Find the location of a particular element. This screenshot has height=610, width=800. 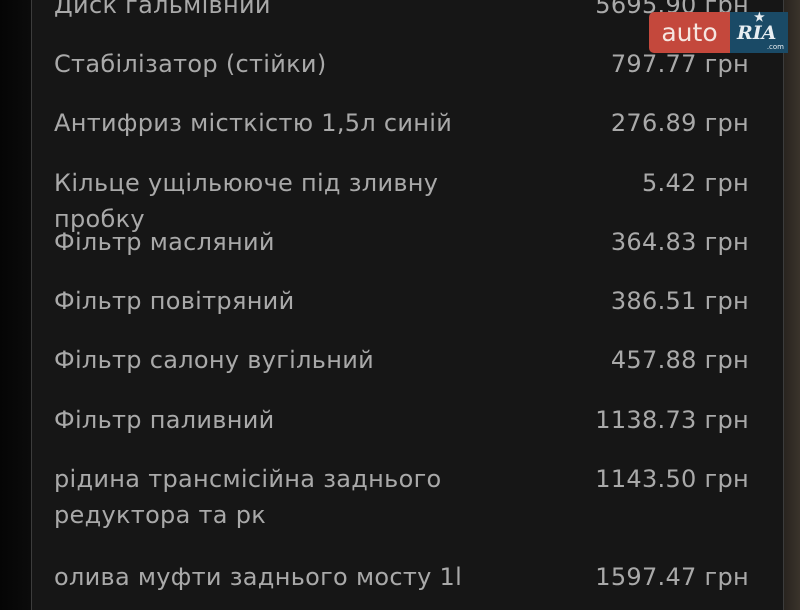

list-item: Антифриз місткістю 1,5л синій 276.89 грн is located at coordinates (401, 123).